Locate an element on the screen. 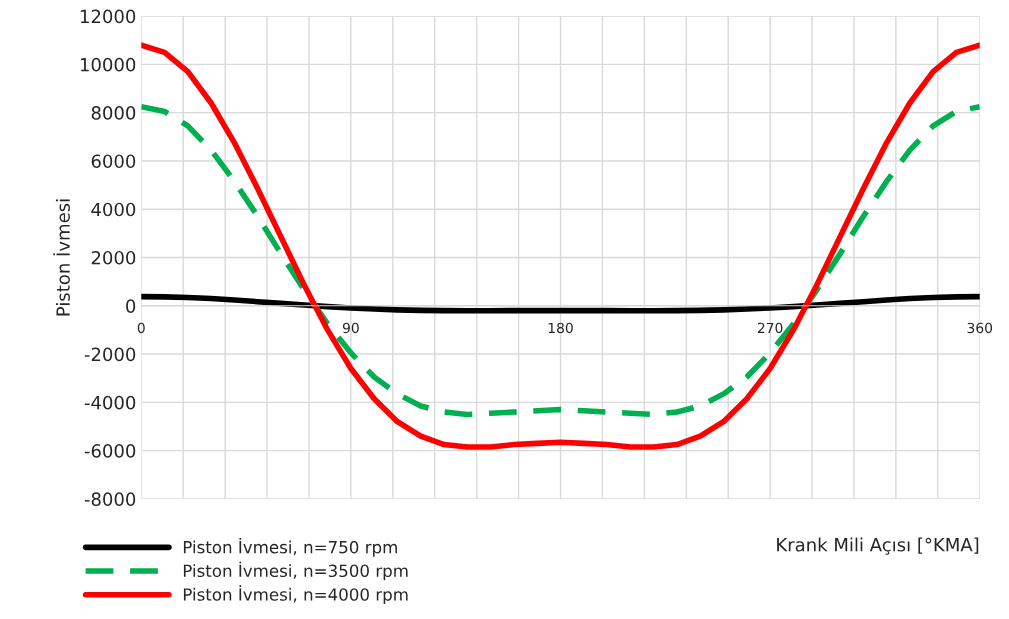 The image size is (1009, 619). x-tick-label: 270 is located at coordinates (770, 328).